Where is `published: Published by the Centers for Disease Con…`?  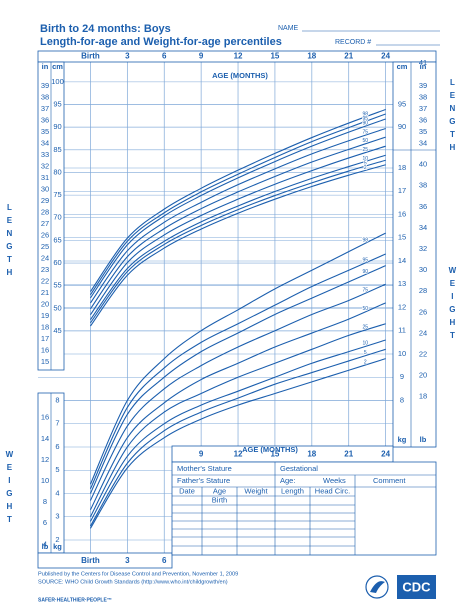 published: Published by the Centers for Disease Con… is located at coordinates (138, 574).